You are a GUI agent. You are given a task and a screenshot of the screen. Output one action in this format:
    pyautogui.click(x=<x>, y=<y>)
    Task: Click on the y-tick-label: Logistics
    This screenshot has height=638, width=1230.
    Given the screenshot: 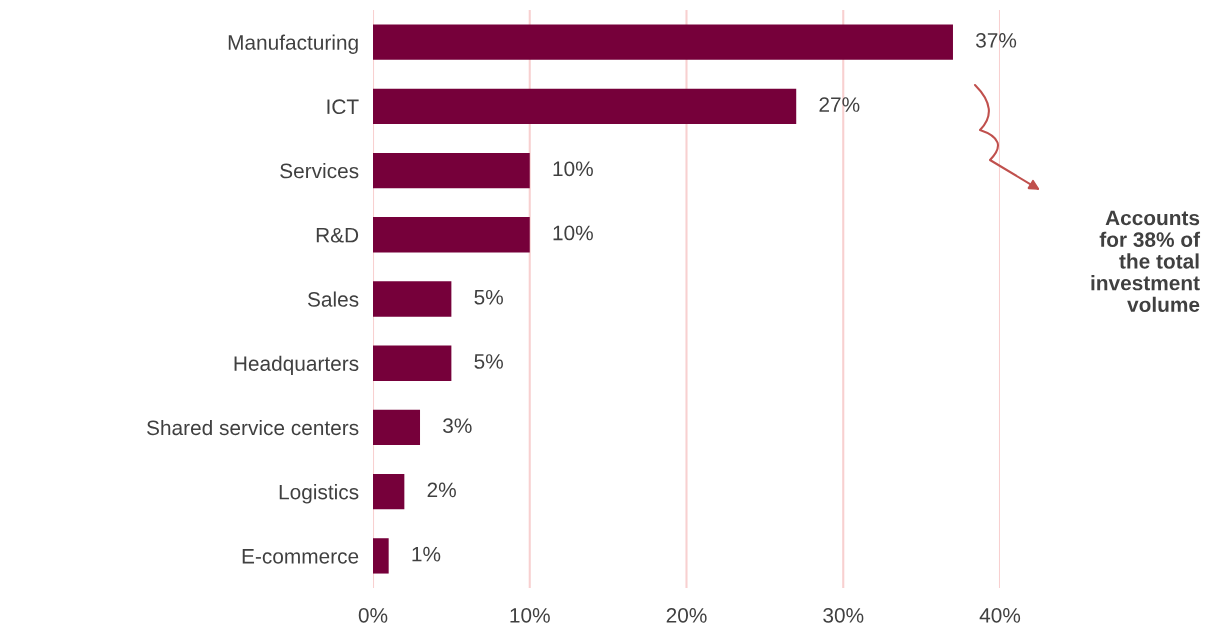 What is the action you would take?
    pyautogui.click(x=319, y=494)
    